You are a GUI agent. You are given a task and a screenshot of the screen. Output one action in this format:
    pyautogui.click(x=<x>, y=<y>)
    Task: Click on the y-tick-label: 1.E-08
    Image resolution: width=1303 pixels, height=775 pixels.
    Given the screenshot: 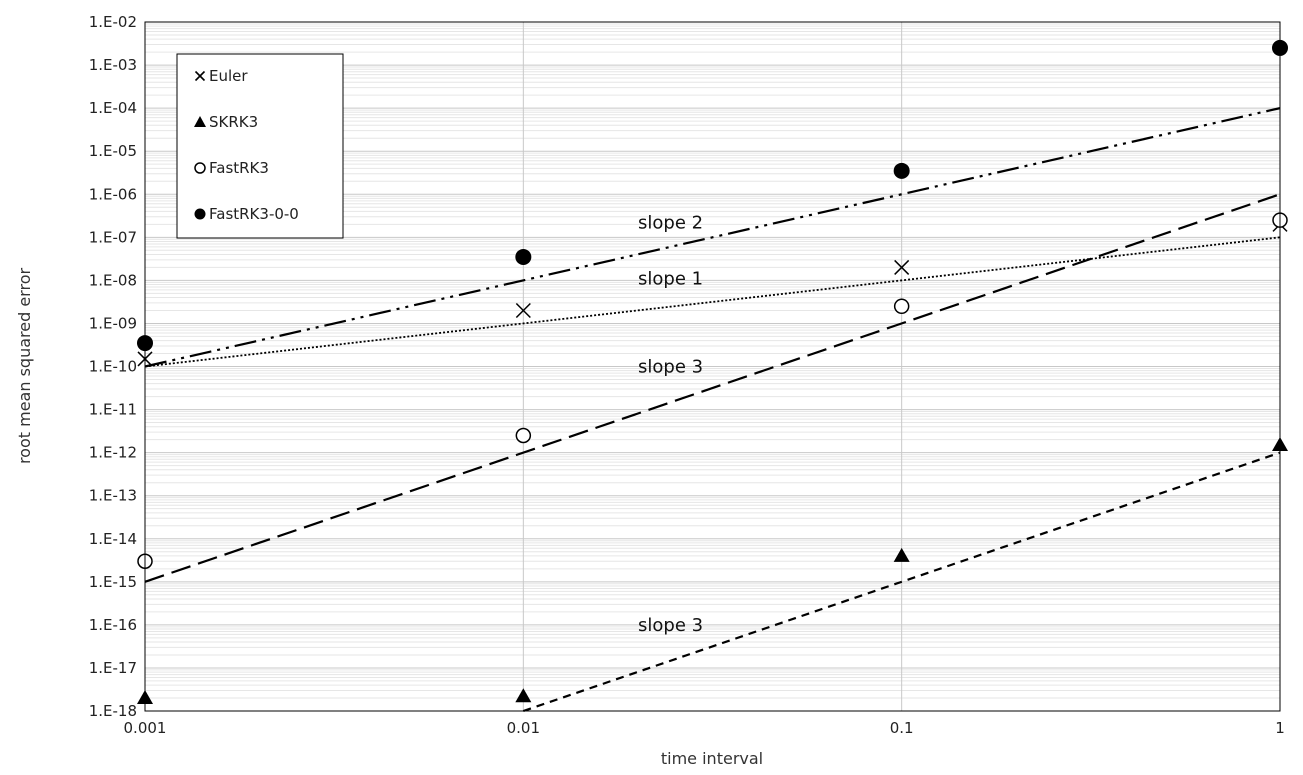 What is the action you would take?
    pyautogui.click(x=113, y=280)
    